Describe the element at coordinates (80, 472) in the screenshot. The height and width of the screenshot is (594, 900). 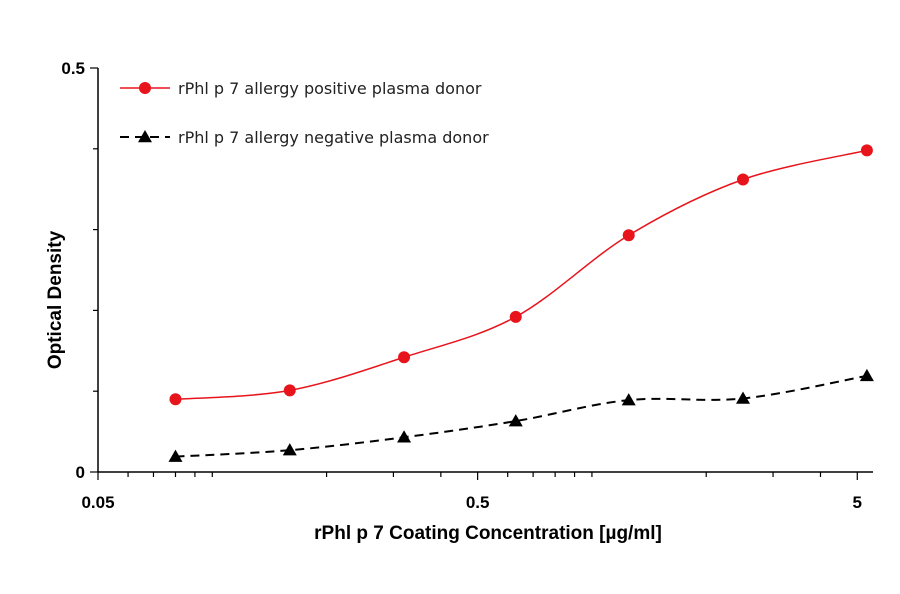
I see `y-tick-label: 0` at that location.